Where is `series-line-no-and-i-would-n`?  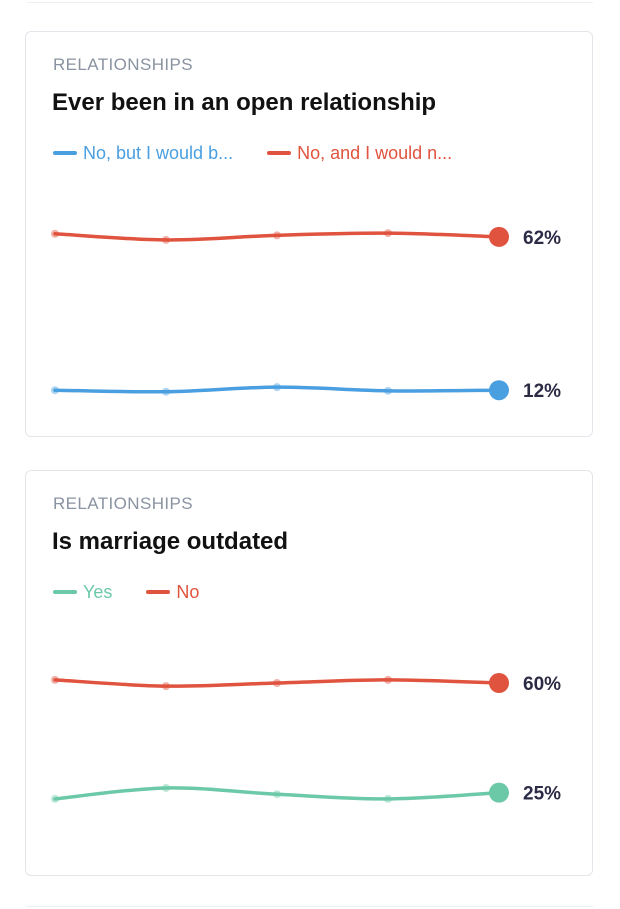
series-line-no-and-i-would-n is located at coordinates (277, 236).